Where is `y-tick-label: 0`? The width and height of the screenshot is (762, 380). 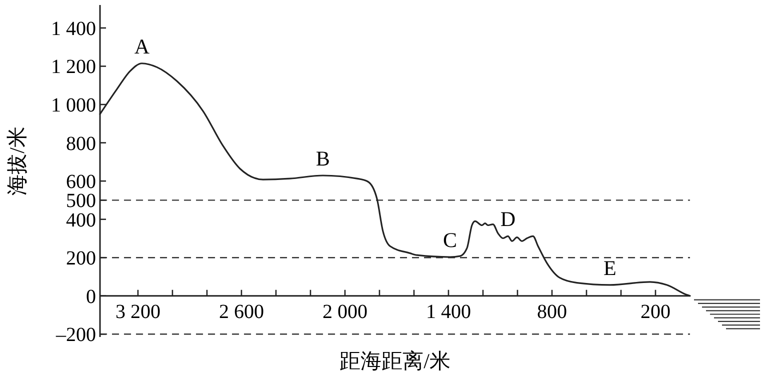
y-tick-label: 0 is located at coordinates (91, 297).